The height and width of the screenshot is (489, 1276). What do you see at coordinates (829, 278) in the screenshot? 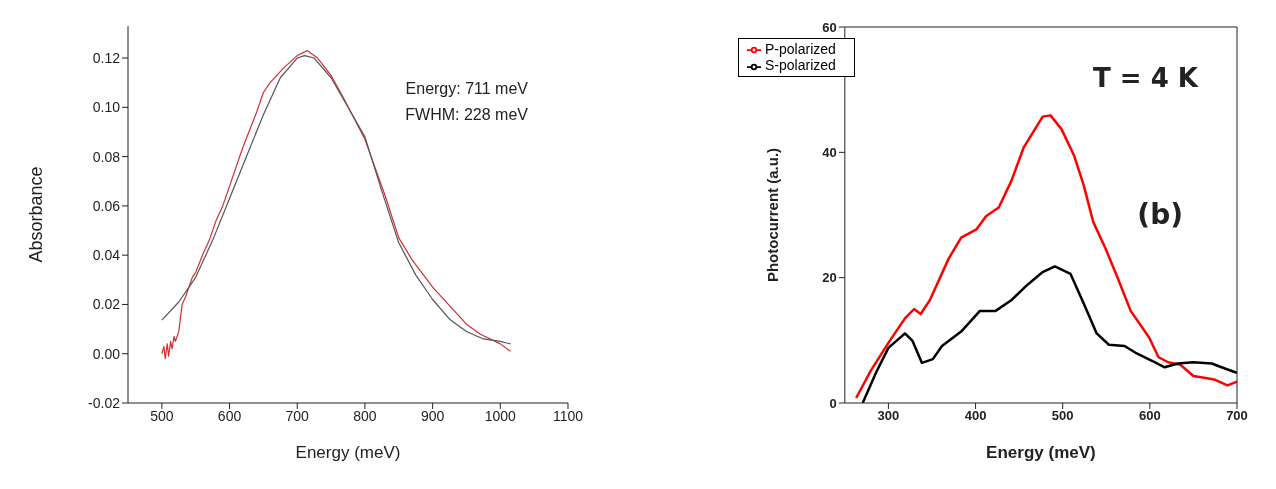
I see `y-tick-label: 20` at bounding box center [829, 278].